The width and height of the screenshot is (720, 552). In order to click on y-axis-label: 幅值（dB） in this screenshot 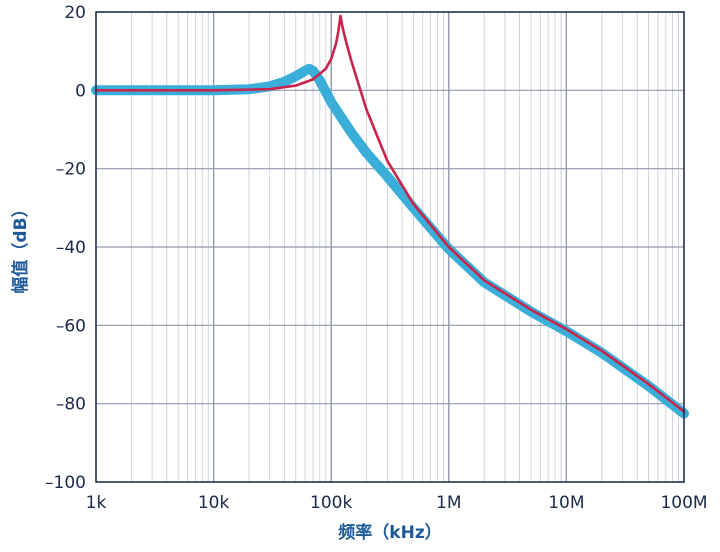, I will do `click(20, 246)`.